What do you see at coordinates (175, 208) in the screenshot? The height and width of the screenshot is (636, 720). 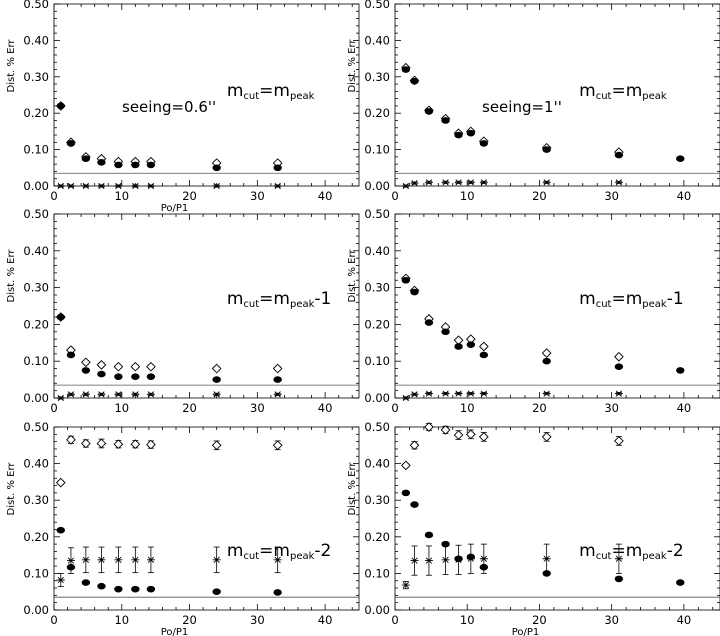 I see `x-axis-label: Po/P1` at bounding box center [175, 208].